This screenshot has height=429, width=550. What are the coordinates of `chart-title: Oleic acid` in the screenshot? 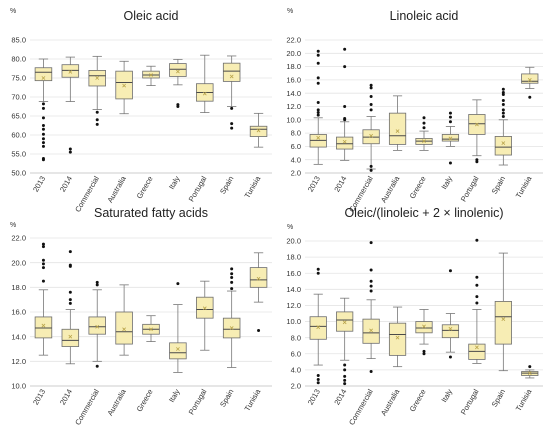 It's located at (151, 16).